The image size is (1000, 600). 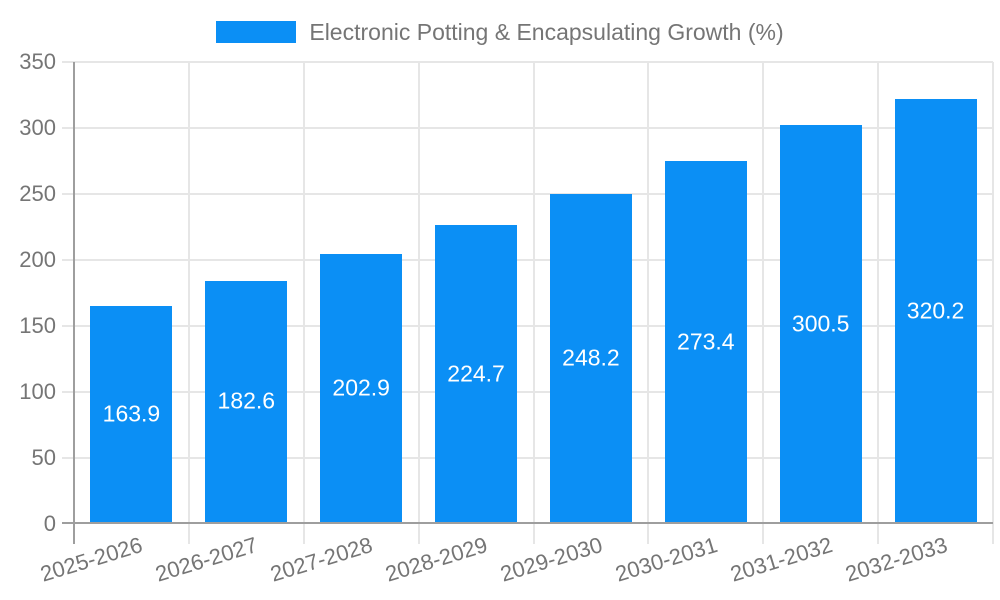 I want to click on bar-value-label: 320.2, so click(x=935, y=310).